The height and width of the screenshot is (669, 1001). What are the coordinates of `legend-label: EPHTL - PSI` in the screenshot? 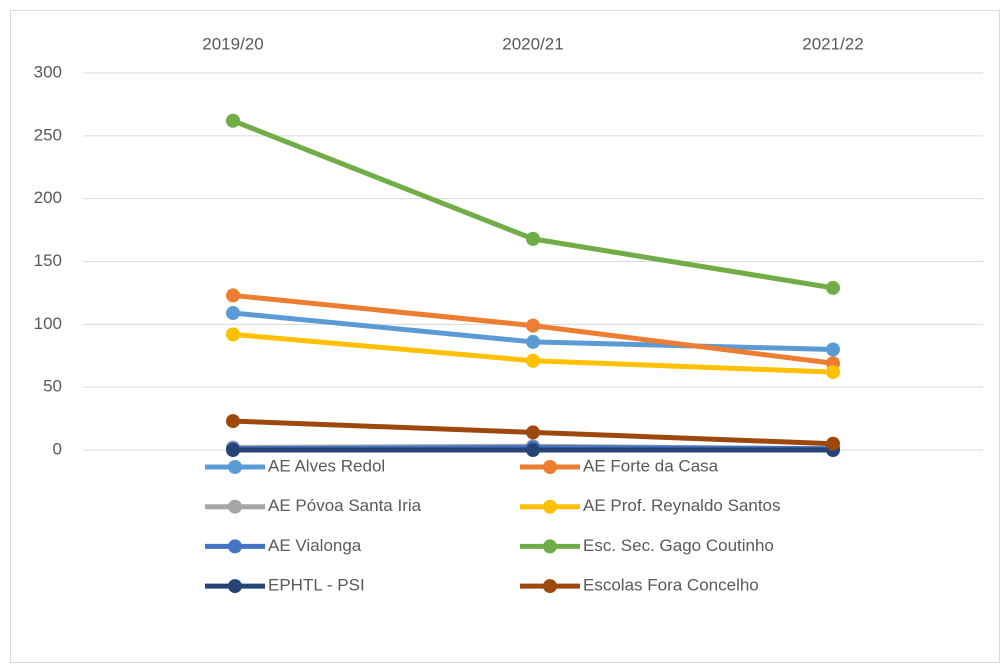 It's located at (316, 585).